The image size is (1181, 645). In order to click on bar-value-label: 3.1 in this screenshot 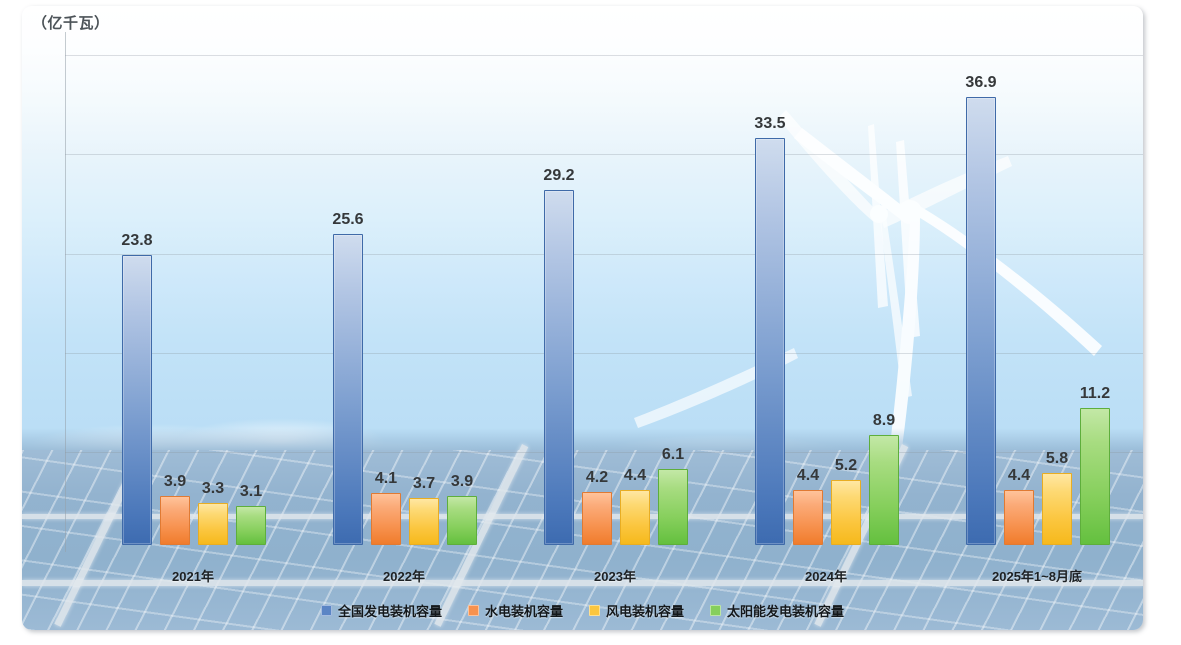, I will do `click(251, 491)`.